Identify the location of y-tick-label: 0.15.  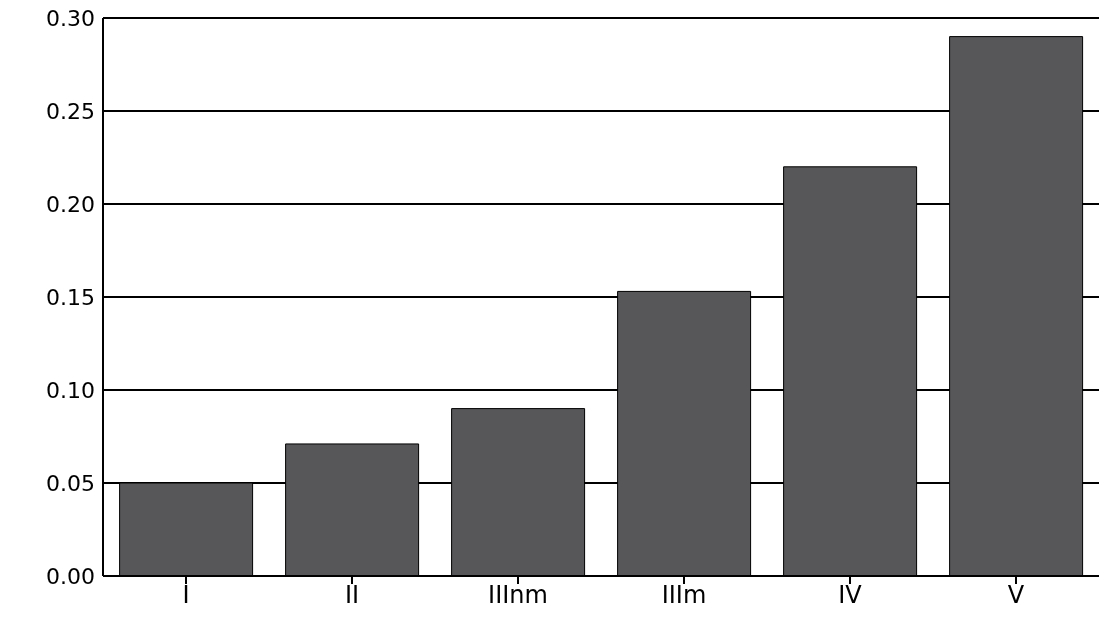
(70, 297).